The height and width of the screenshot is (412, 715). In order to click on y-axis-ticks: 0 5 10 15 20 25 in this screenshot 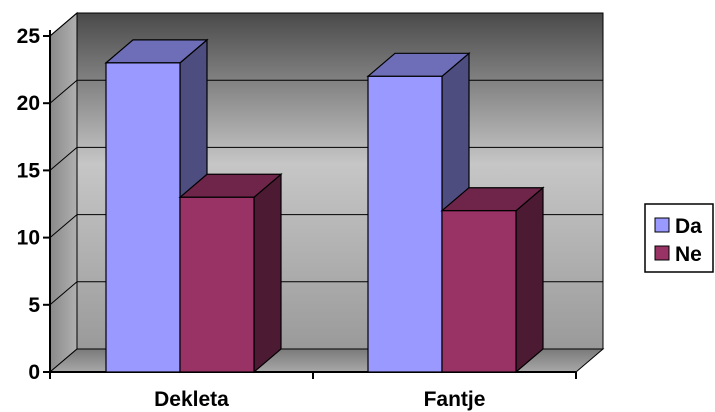, I will do `click(33, 204)`.